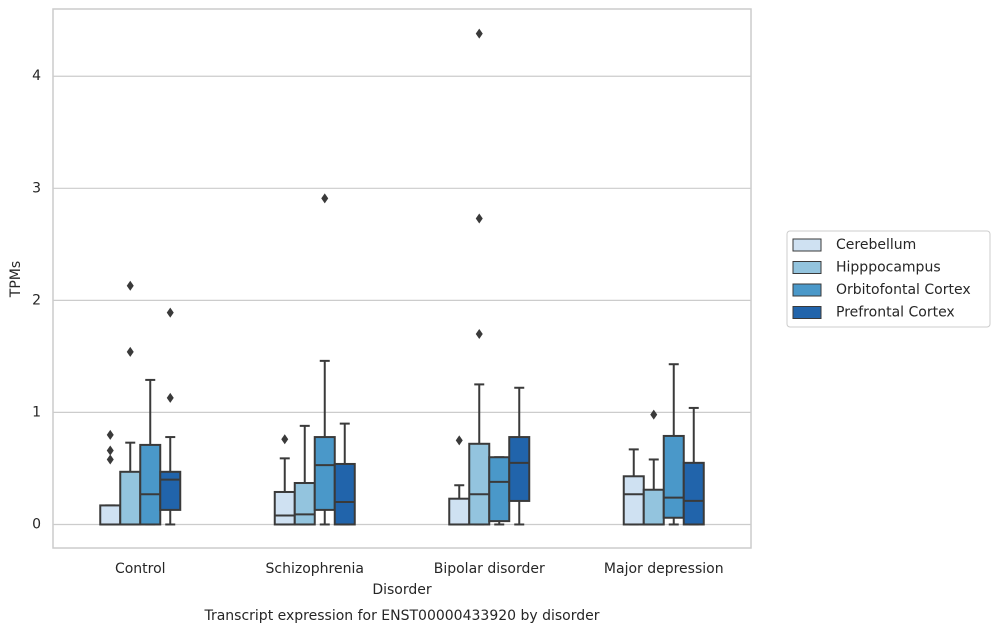 Image resolution: width=999 pixels, height=638 pixels. Describe the element at coordinates (36, 188) in the screenshot. I see `y-tick-label: 3` at that location.